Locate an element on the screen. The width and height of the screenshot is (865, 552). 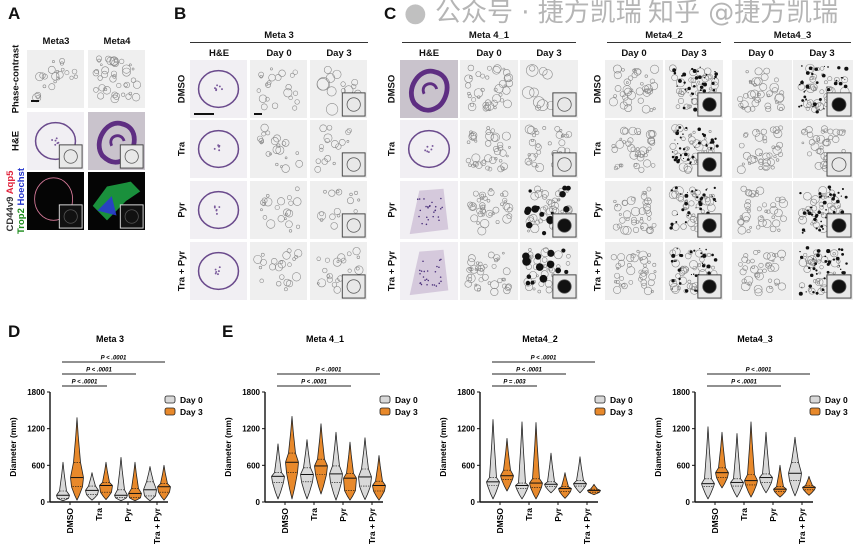
column-header: H&E is located at coordinates (219, 53).